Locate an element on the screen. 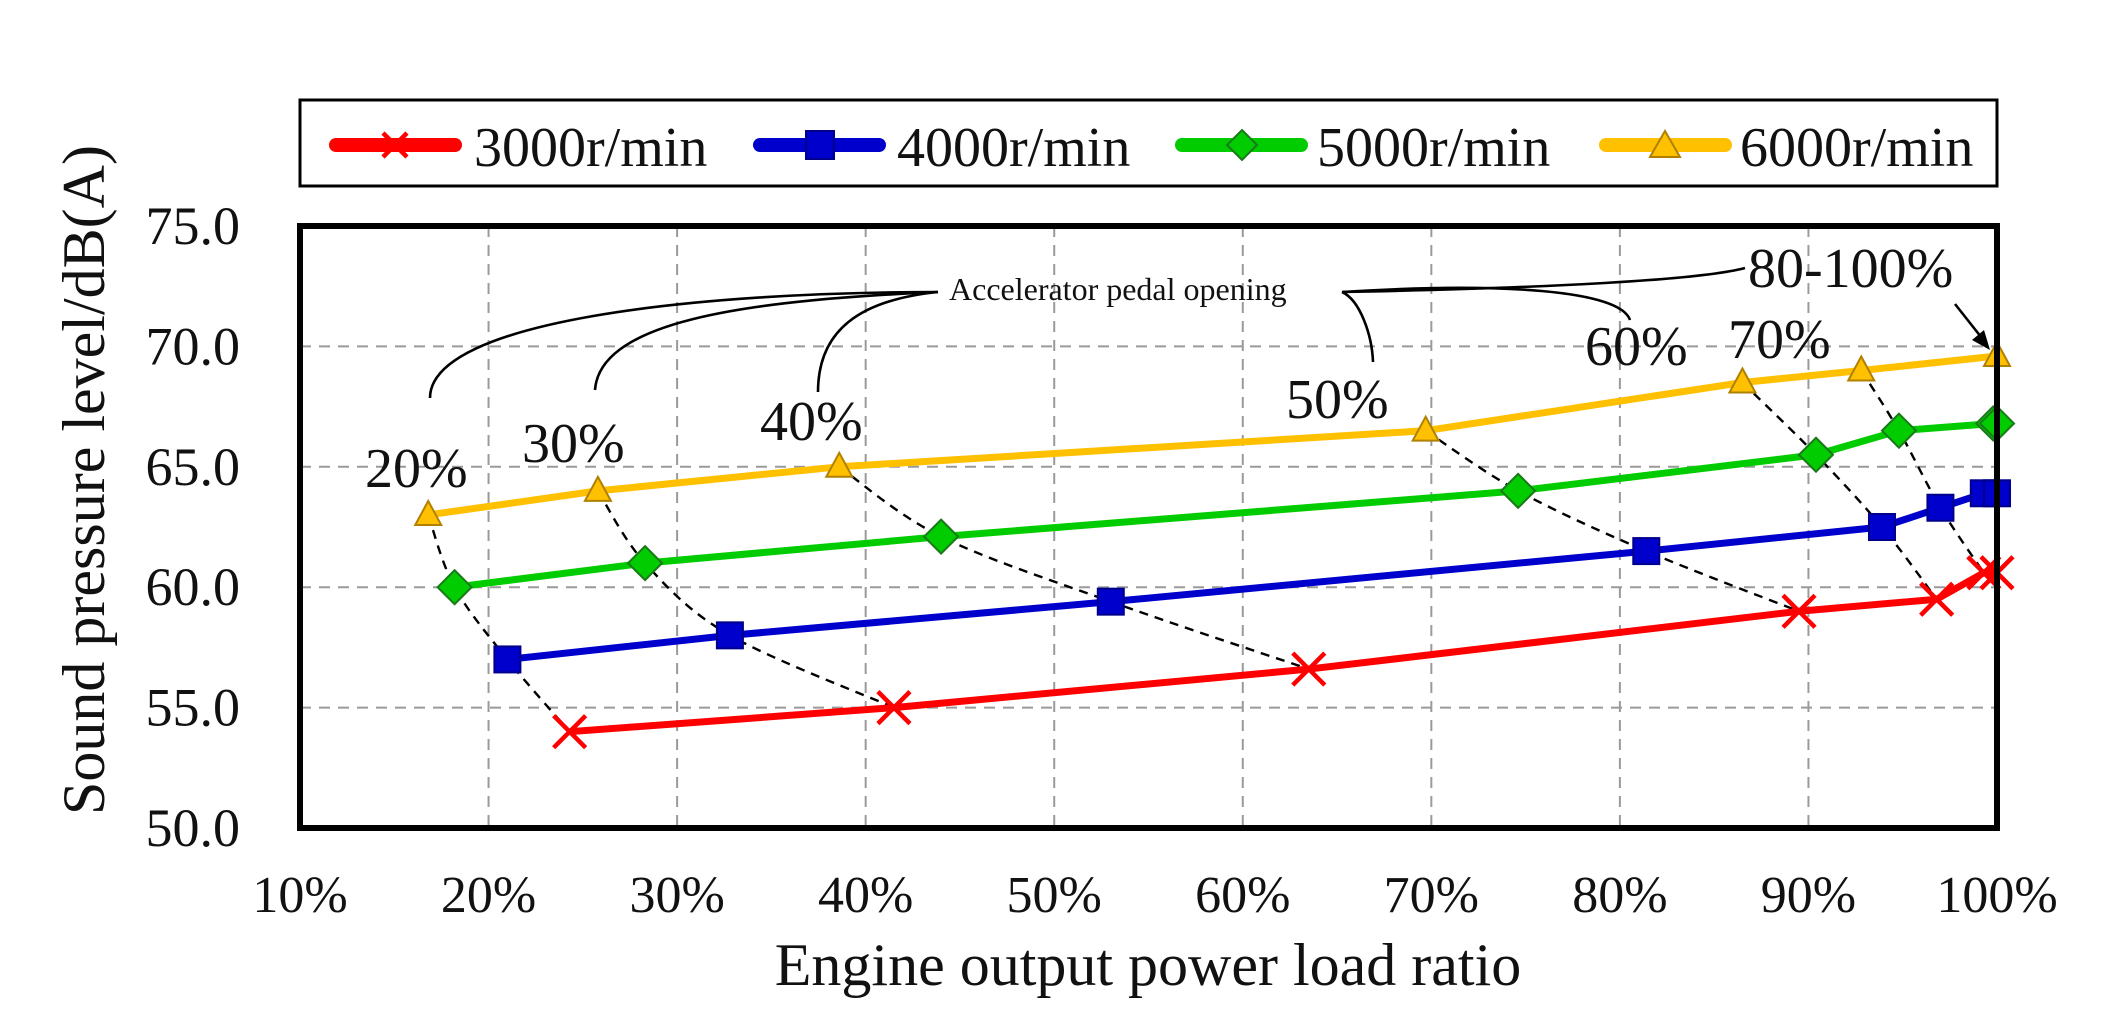  series-4000r/min is located at coordinates (1252, 576).